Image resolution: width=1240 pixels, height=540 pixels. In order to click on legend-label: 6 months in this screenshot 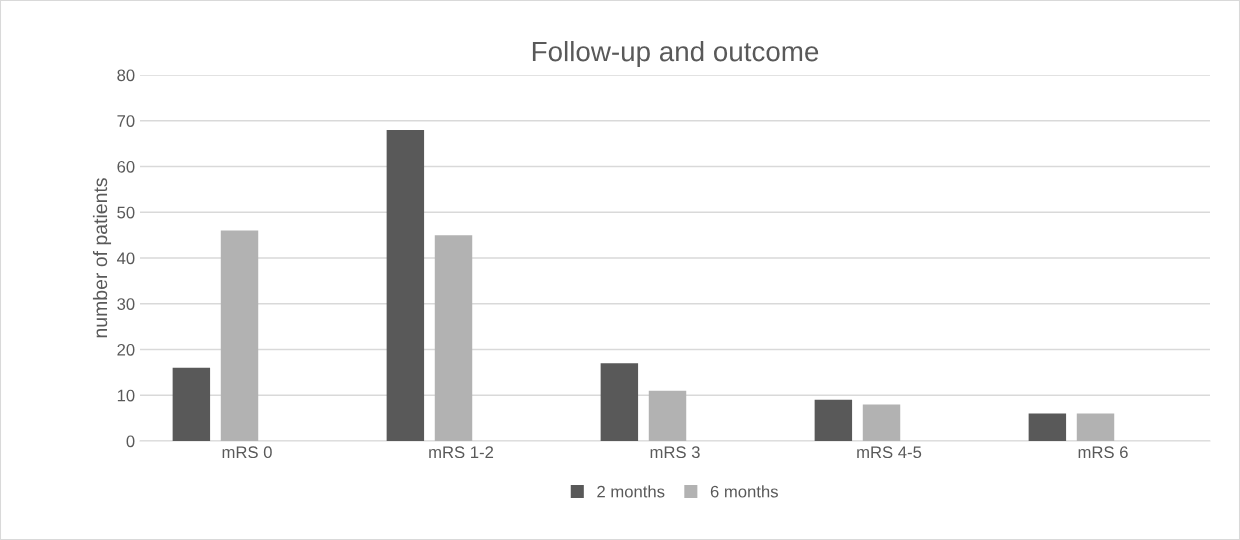, I will do `click(744, 491)`.